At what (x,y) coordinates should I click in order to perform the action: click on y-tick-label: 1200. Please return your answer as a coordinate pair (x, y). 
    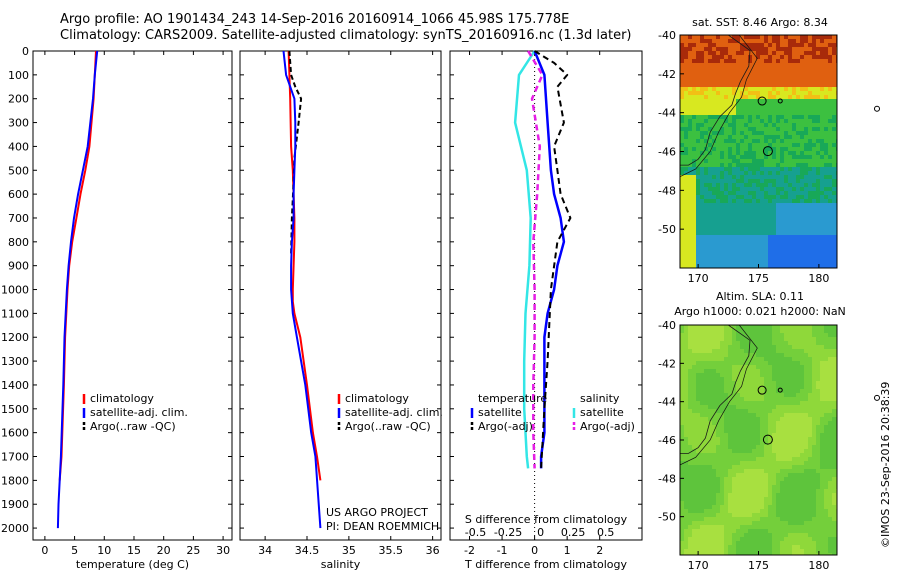
    Looking at the image, I should click on (15, 337).